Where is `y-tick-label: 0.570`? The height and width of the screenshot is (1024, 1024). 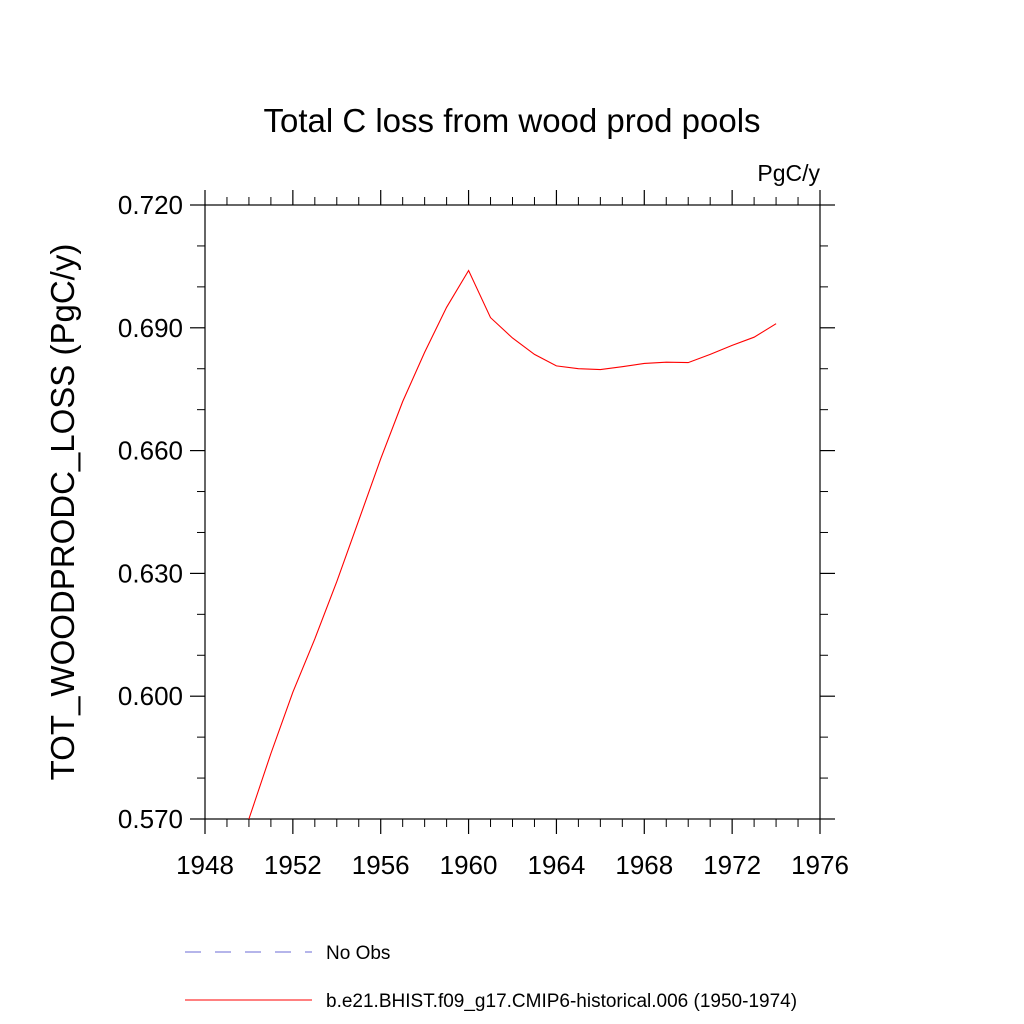
y-tick-label: 0.570 is located at coordinates (150, 819).